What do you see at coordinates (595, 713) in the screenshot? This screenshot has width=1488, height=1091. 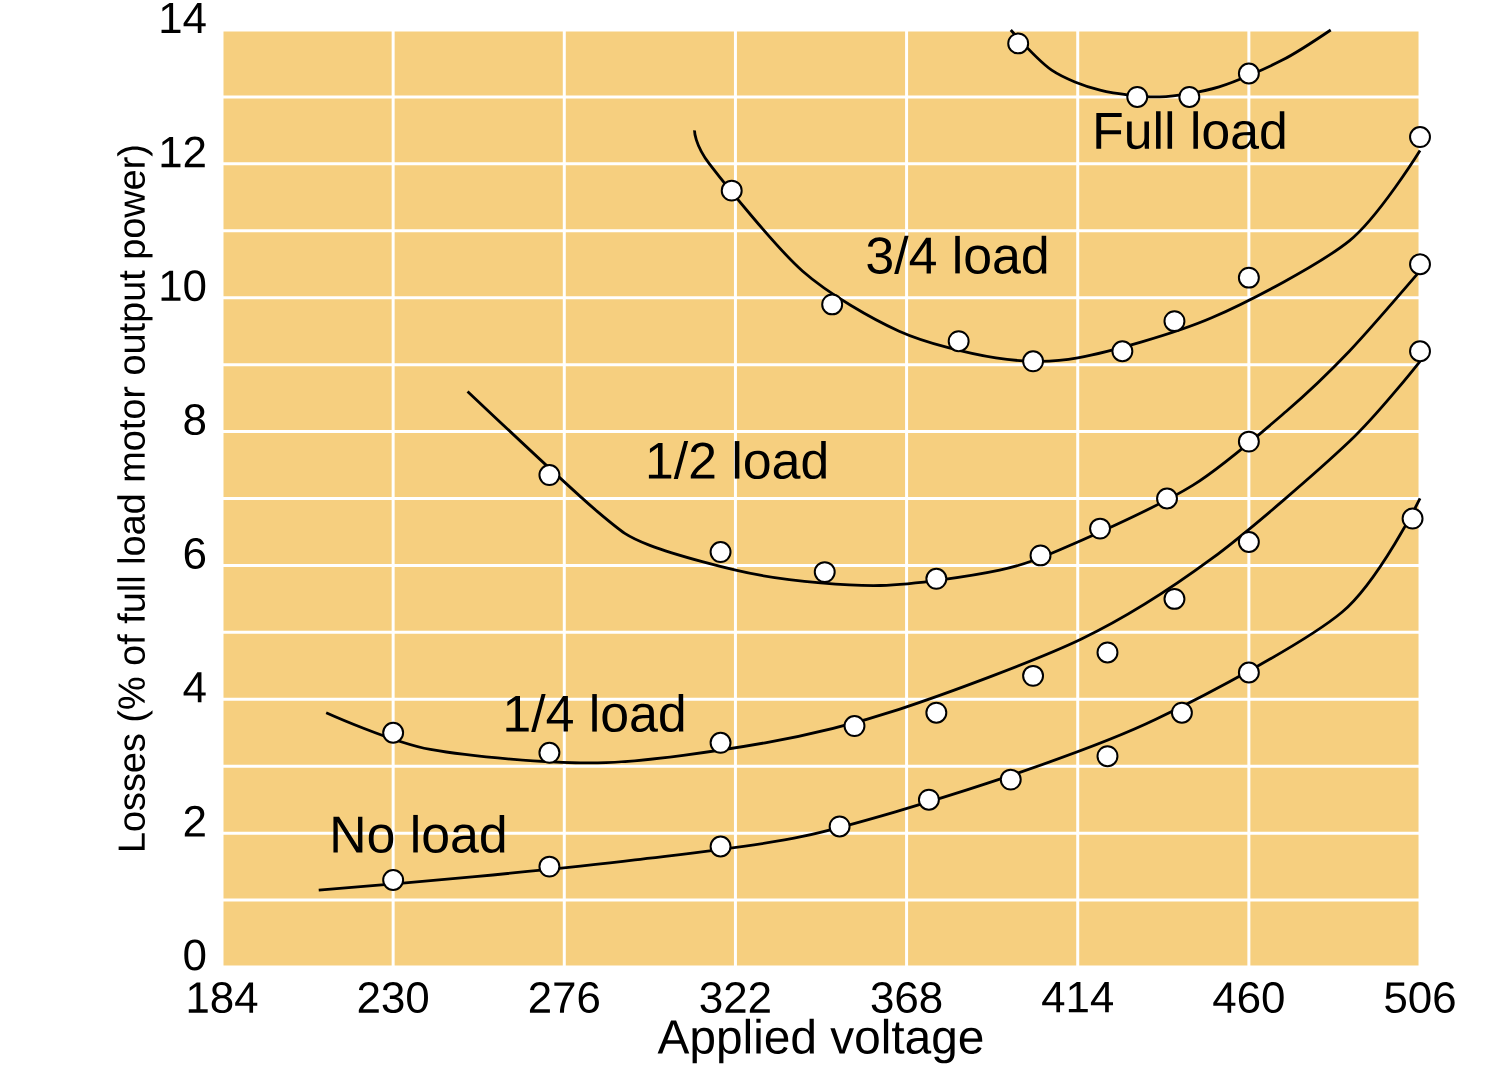 I see `annotation: 1/4 load` at bounding box center [595, 713].